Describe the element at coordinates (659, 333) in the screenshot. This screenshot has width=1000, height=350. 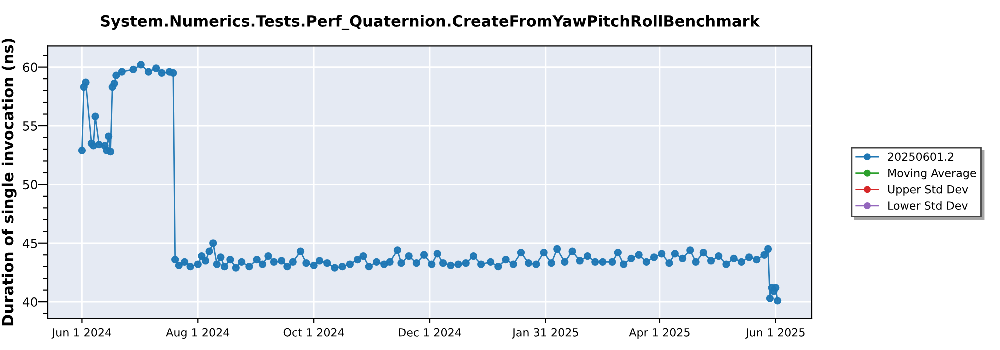
I see `x-tick-label: Apr 1 2025` at that location.